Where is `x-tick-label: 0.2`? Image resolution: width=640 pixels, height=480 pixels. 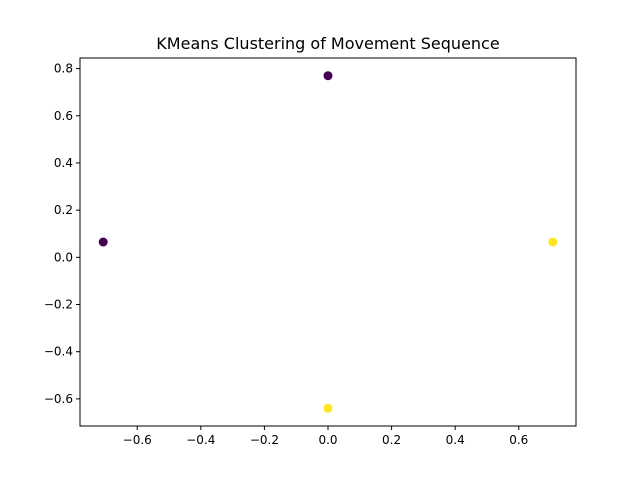
x-tick-label: 0.2 is located at coordinates (391, 440).